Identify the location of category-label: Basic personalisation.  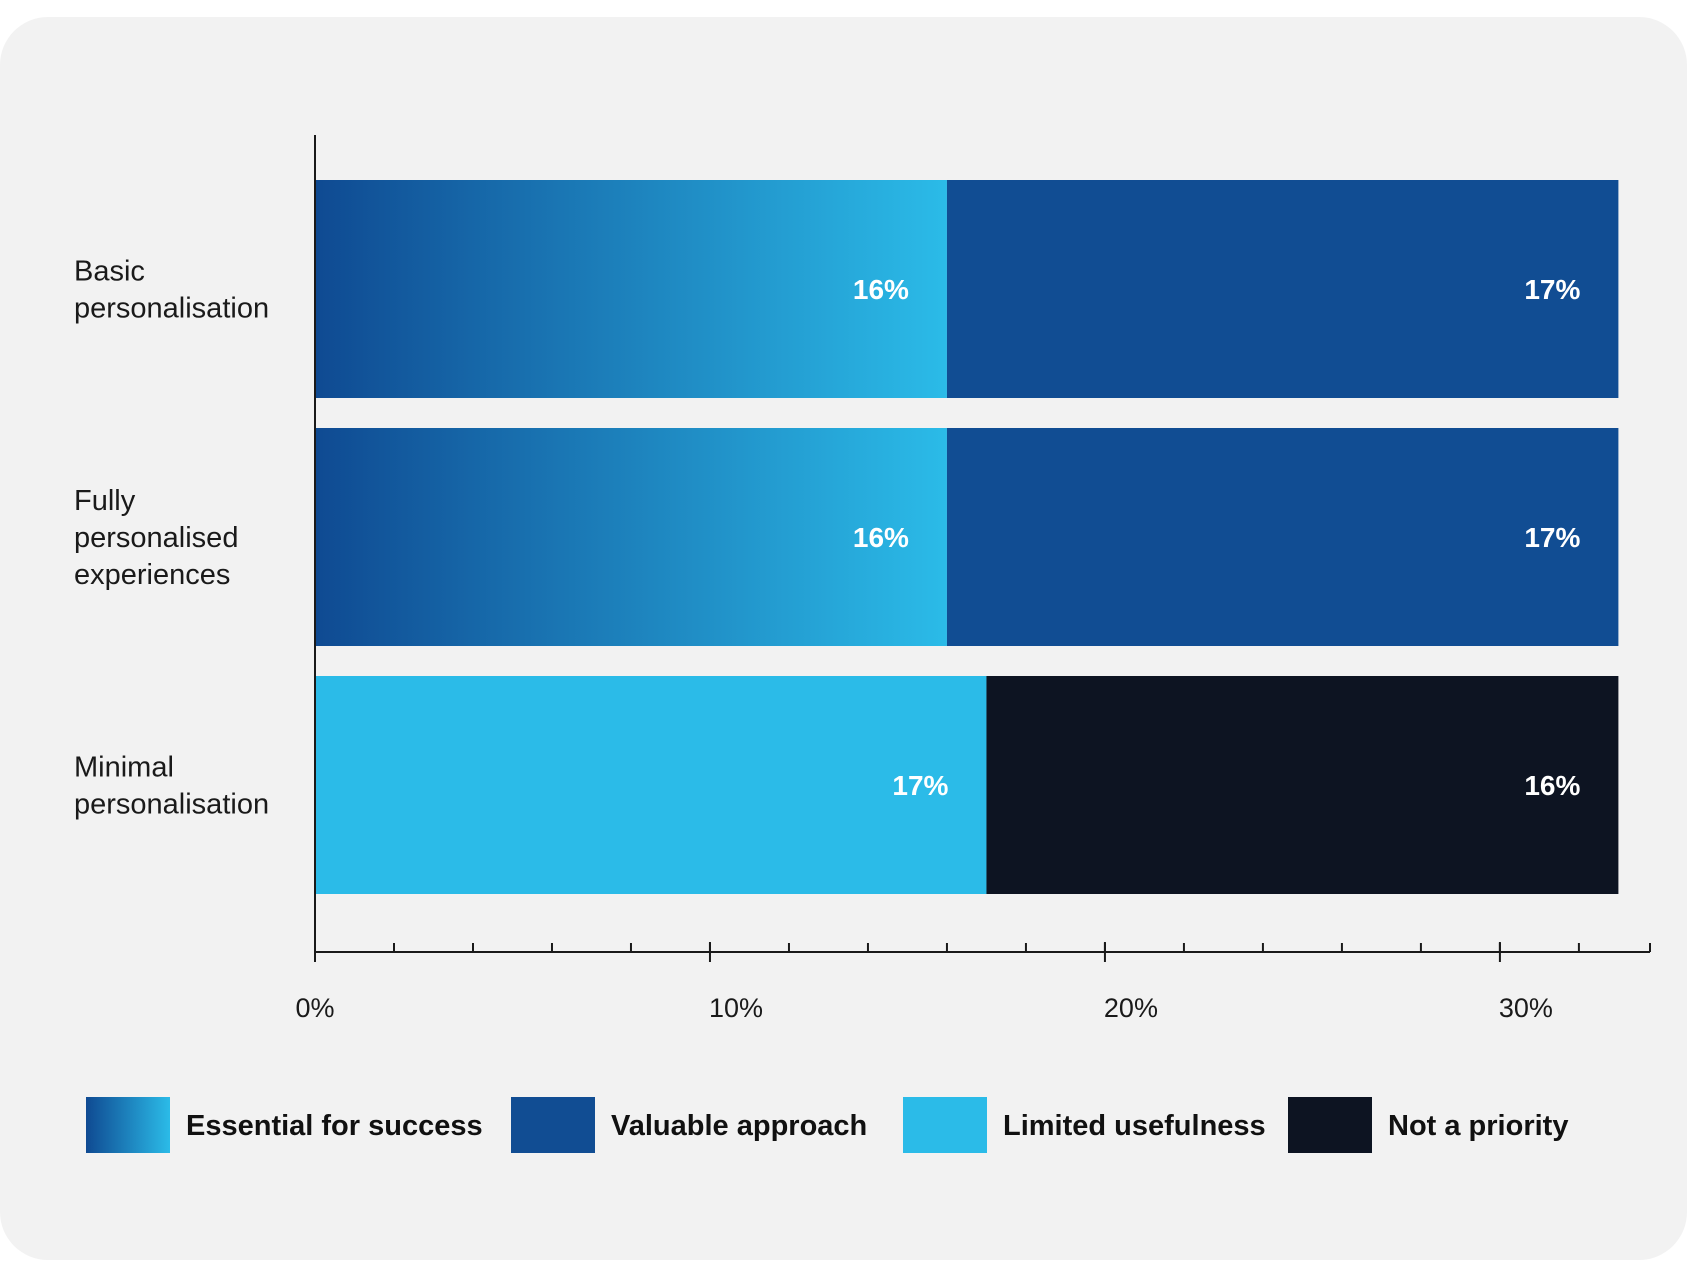
(171, 290).